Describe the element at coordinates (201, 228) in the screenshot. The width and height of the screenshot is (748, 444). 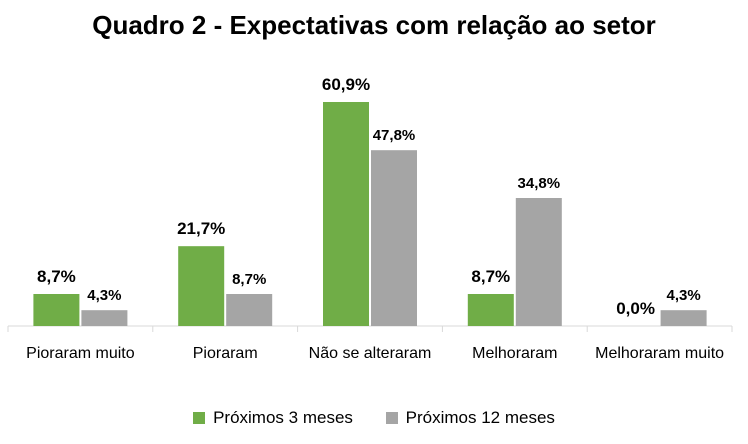
I see `data-label-3-meses: 21,7%` at that location.